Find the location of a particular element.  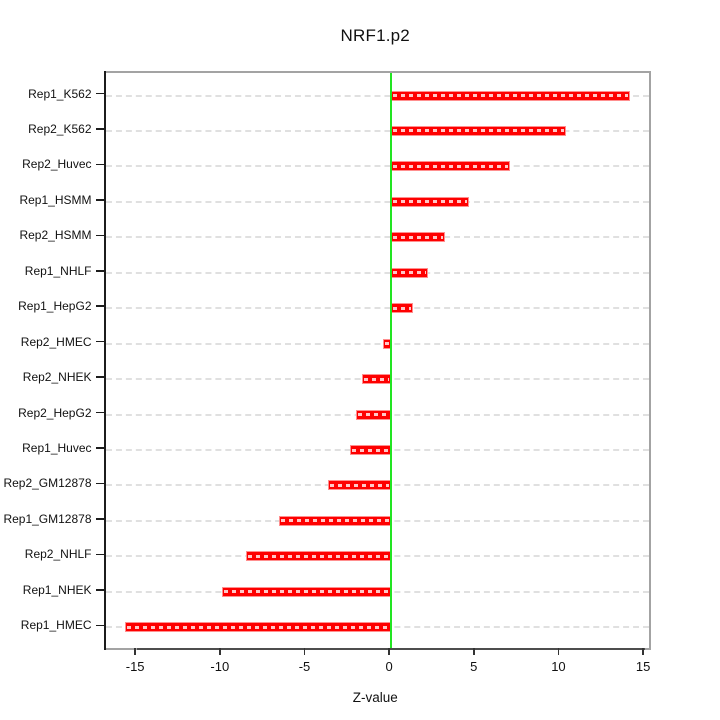

y-axis-category-label: Rep1_HMEC is located at coordinates (56, 625).